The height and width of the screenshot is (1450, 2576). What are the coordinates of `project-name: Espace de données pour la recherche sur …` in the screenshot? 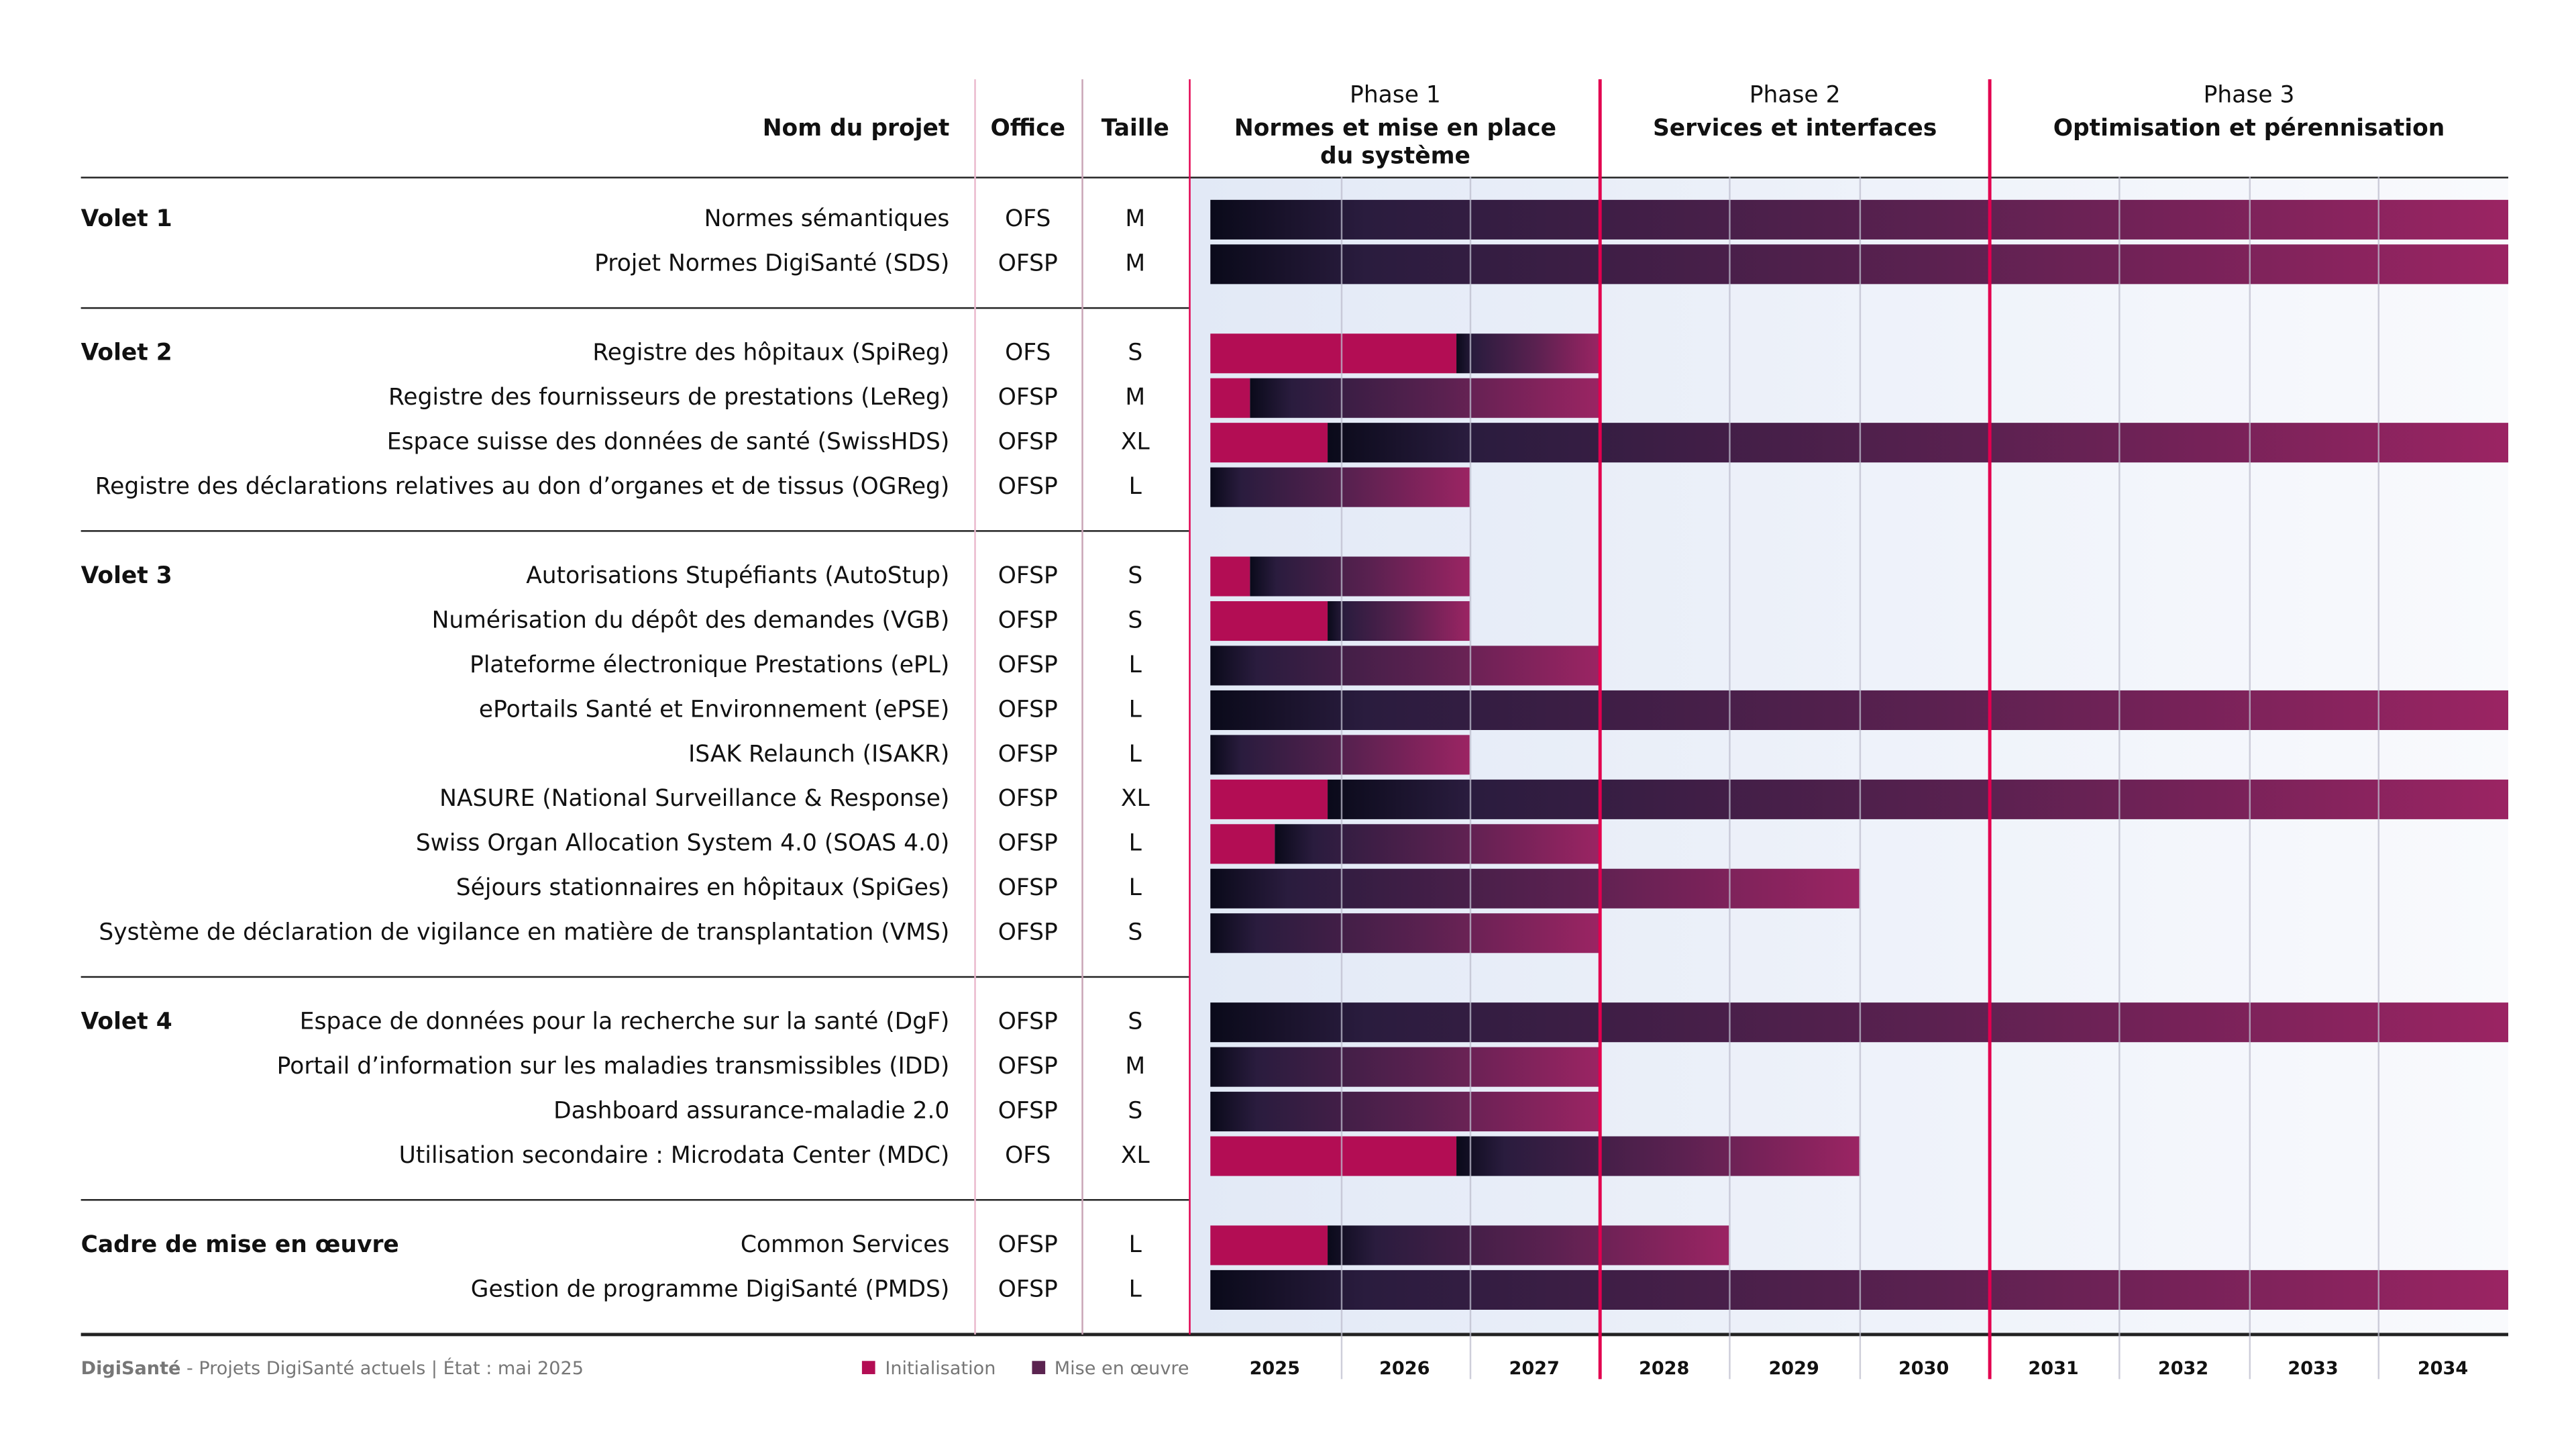 It's located at (624, 1022).